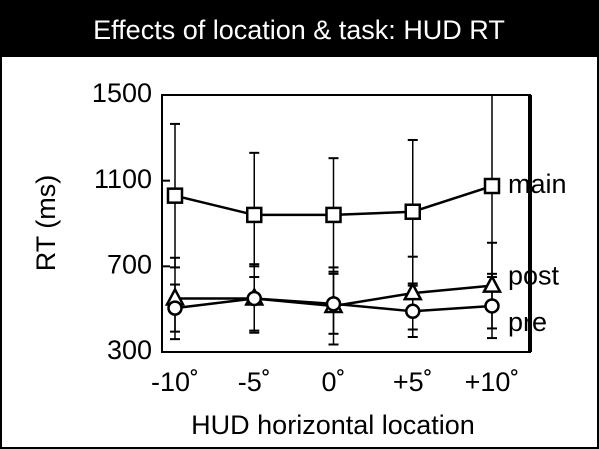 This screenshot has width=599, height=449. I want to click on y-axis-label: RT (ms), so click(46, 223).